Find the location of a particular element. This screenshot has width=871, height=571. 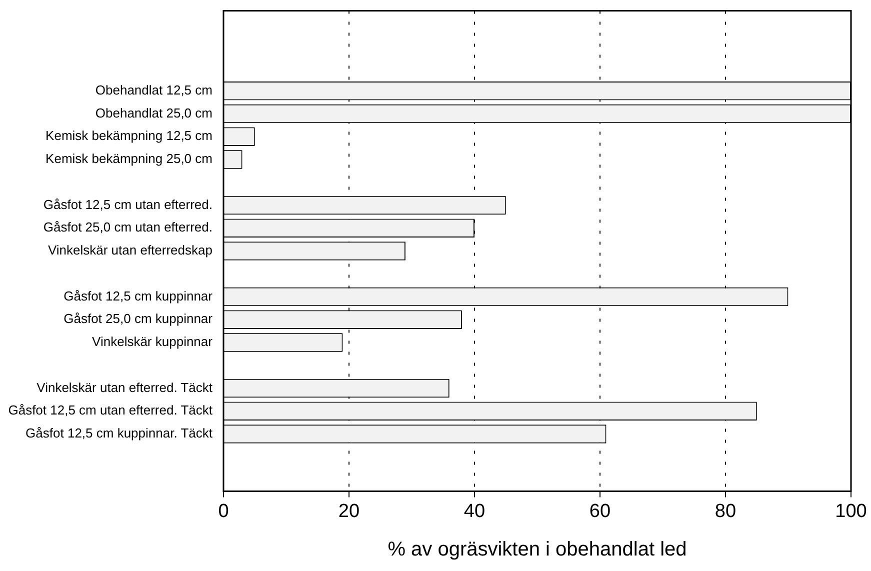

x-tick-label: 60 is located at coordinates (600, 511).